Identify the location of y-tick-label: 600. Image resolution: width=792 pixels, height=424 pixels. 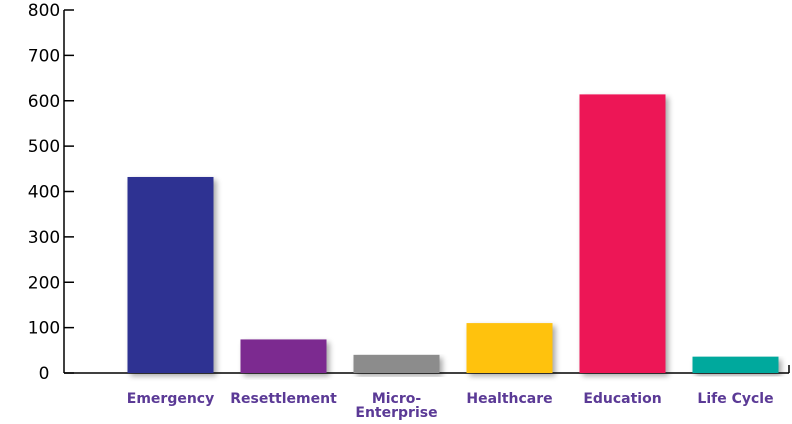
(44, 102).